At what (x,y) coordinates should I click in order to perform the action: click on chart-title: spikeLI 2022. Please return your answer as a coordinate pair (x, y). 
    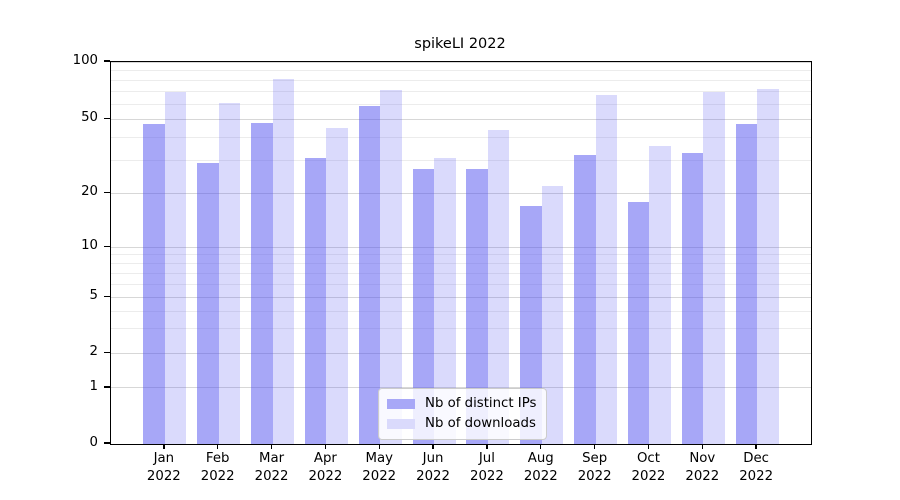
    Looking at the image, I should click on (460, 44).